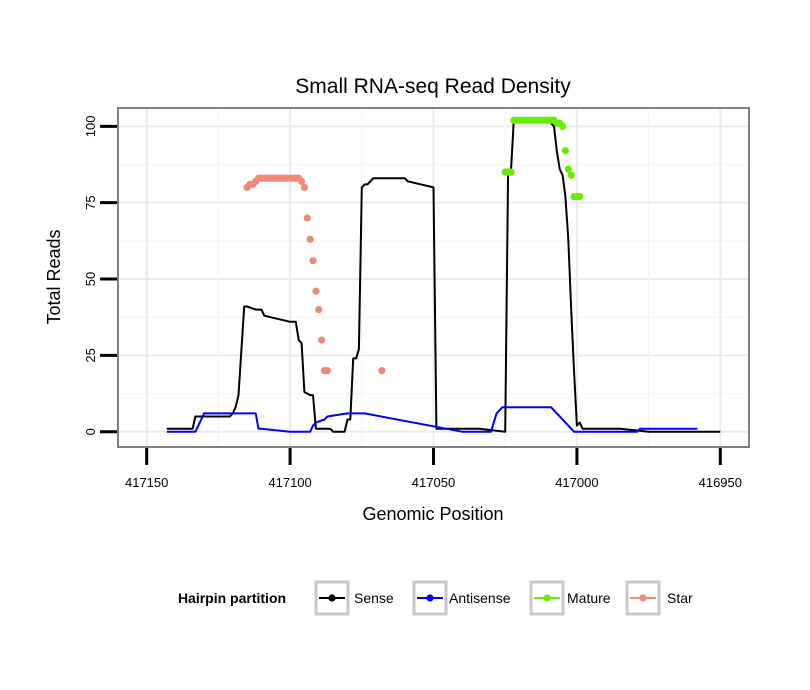 The height and width of the screenshot is (690, 810). I want to click on x-tick-label: 417050, so click(433, 482).